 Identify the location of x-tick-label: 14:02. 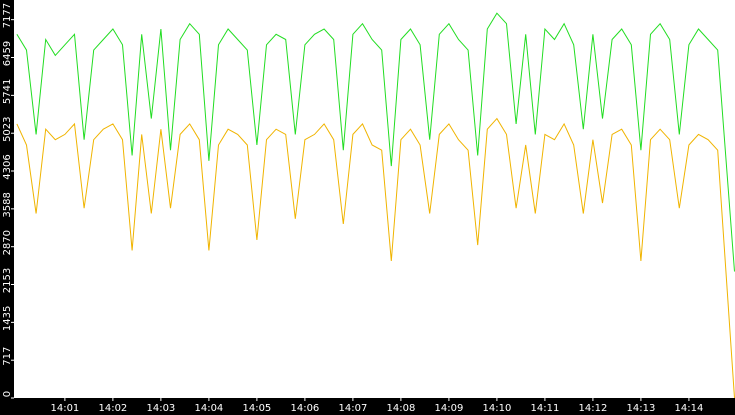
(112, 408).